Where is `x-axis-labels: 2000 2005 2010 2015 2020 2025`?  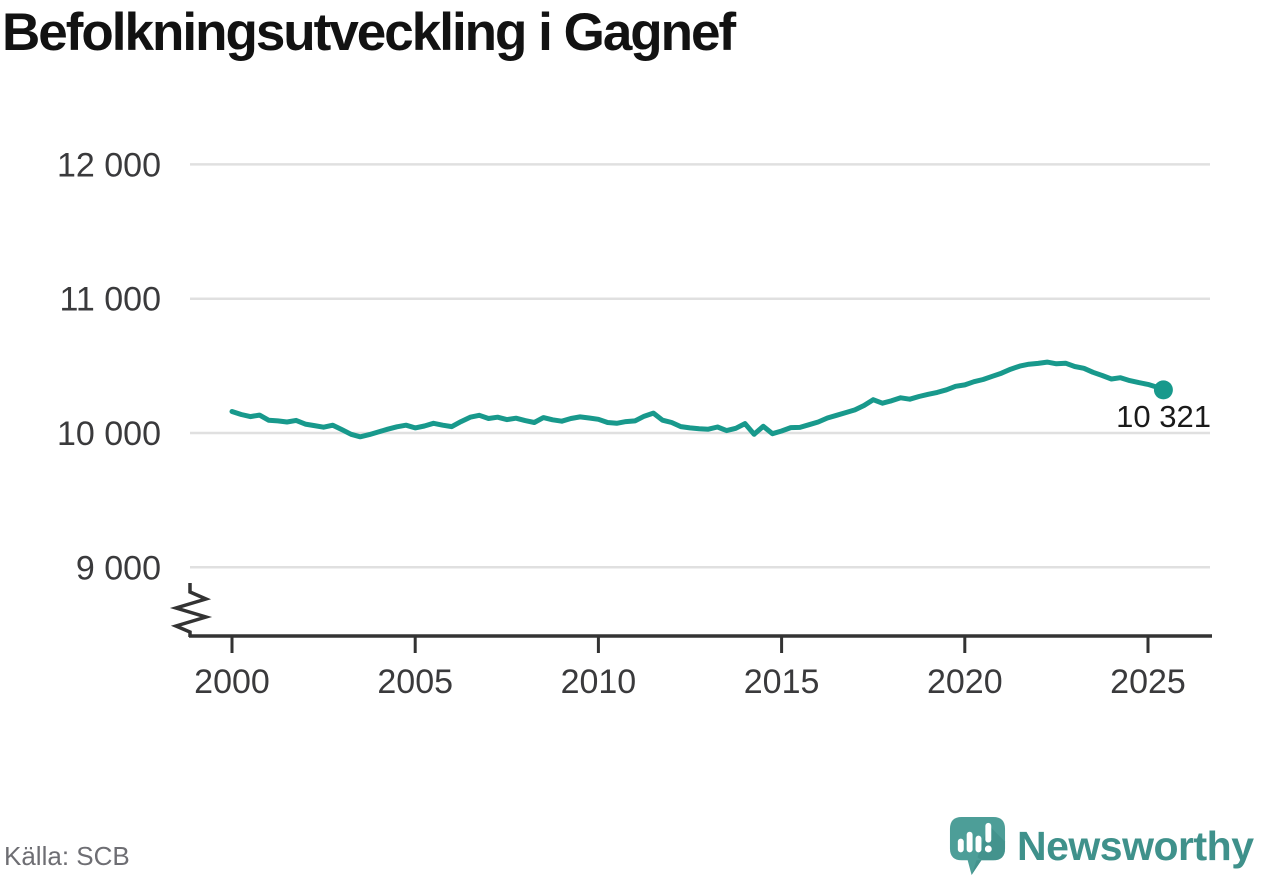
x-axis-labels: 2000 2005 2010 2015 2020 2025 is located at coordinates (690, 682).